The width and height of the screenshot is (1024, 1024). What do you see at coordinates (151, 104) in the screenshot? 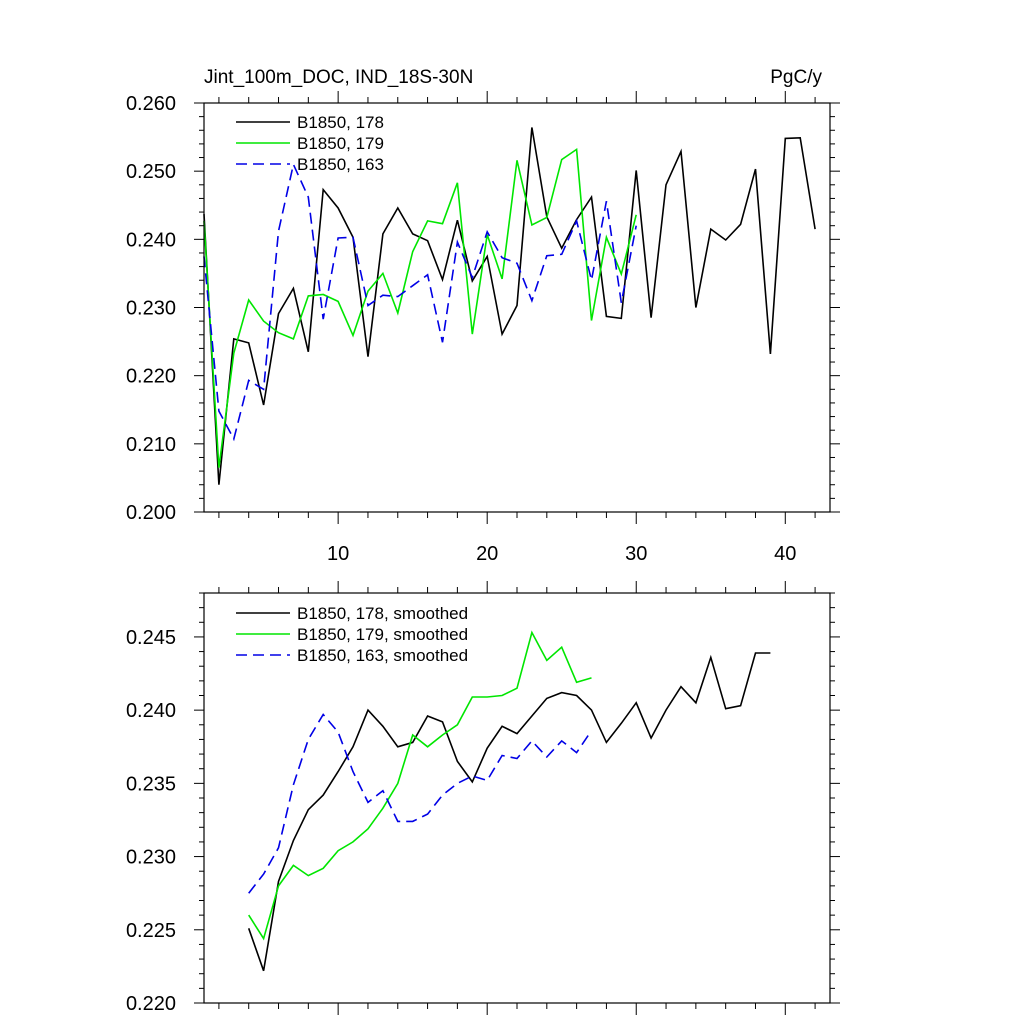
I see `top-y-tick-label: 0.260` at bounding box center [151, 104].